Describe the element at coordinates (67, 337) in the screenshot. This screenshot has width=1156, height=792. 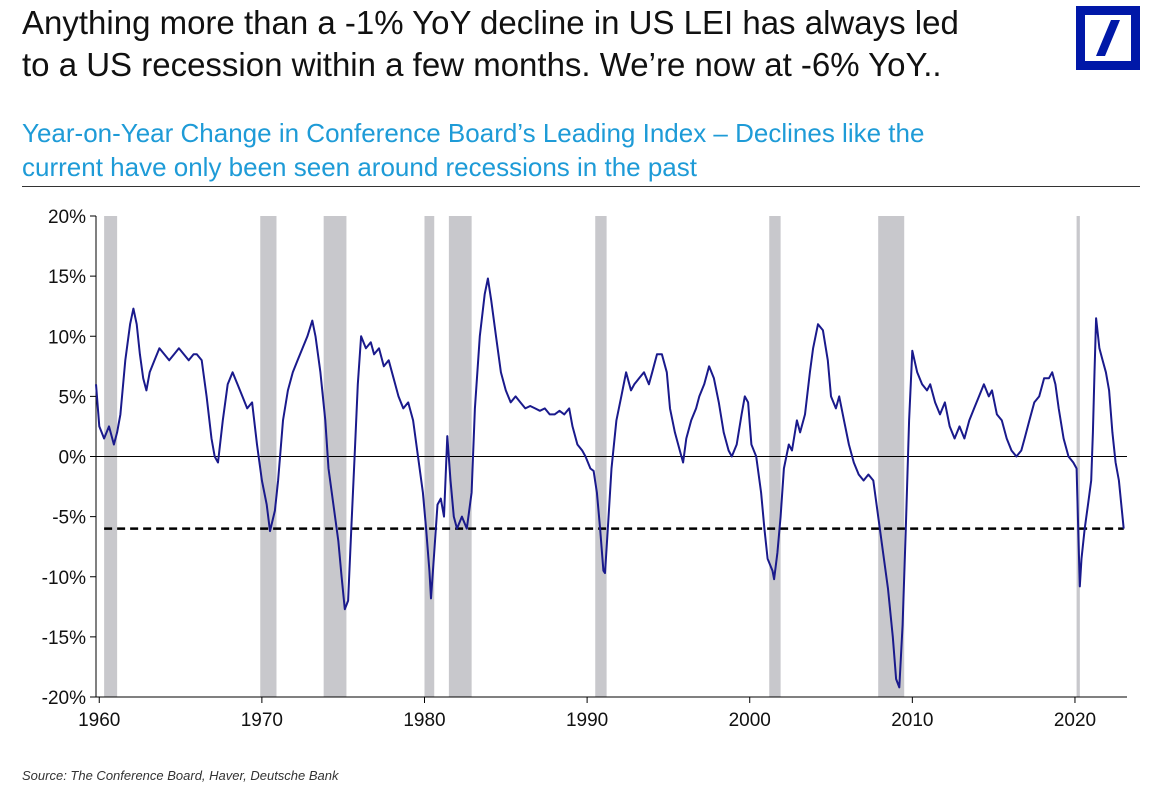
I see `y-tick-label: 10%` at that location.